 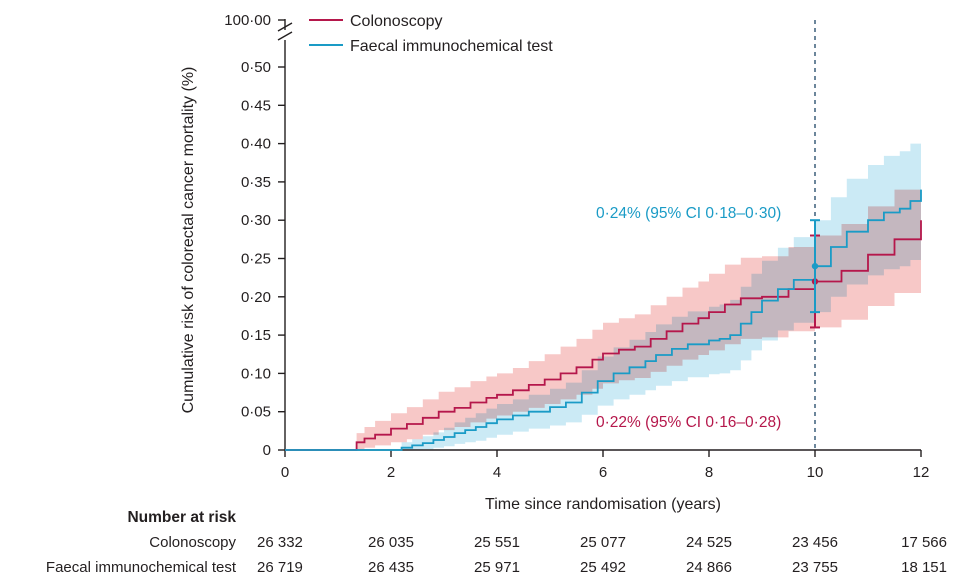 What do you see at coordinates (688, 213) in the screenshot?
I see `annotation-fit: 0·24% (95% CI 0·18–0·30)` at bounding box center [688, 213].